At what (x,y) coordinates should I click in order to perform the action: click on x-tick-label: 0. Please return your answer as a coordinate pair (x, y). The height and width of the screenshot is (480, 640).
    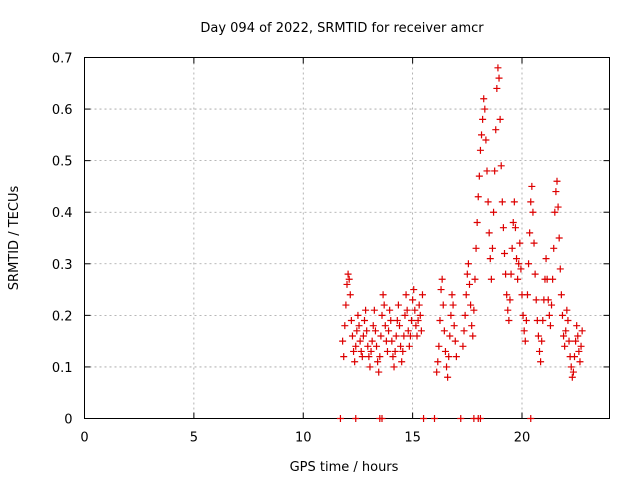
    Looking at the image, I should click on (84, 438).